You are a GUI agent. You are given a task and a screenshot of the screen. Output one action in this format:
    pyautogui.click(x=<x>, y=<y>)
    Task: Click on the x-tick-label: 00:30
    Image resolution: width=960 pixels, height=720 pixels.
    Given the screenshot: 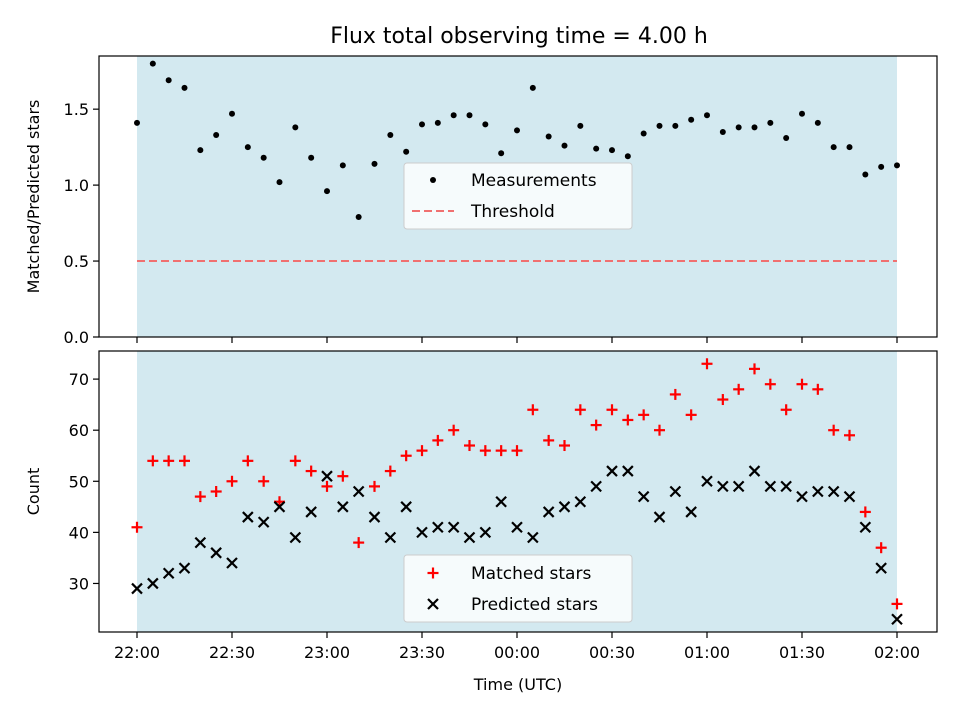 What is the action you would take?
    pyautogui.click(x=612, y=652)
    